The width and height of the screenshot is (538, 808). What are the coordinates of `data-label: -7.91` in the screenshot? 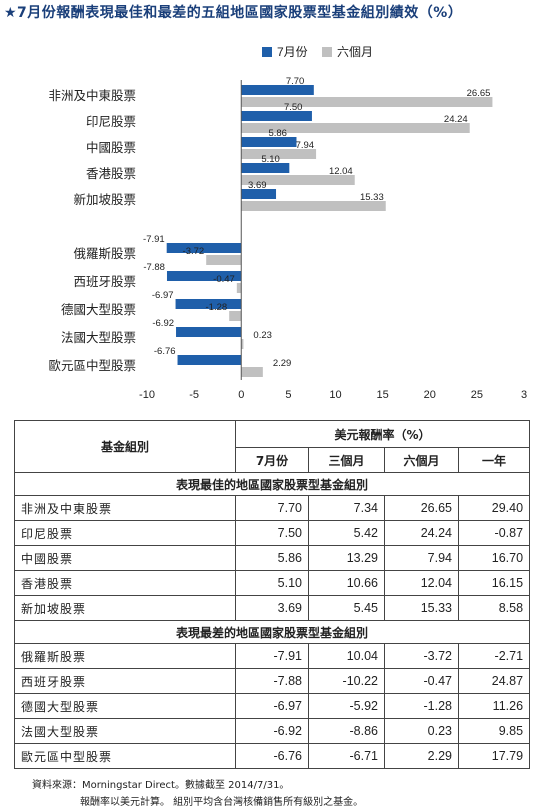 It's located at (154, 239).